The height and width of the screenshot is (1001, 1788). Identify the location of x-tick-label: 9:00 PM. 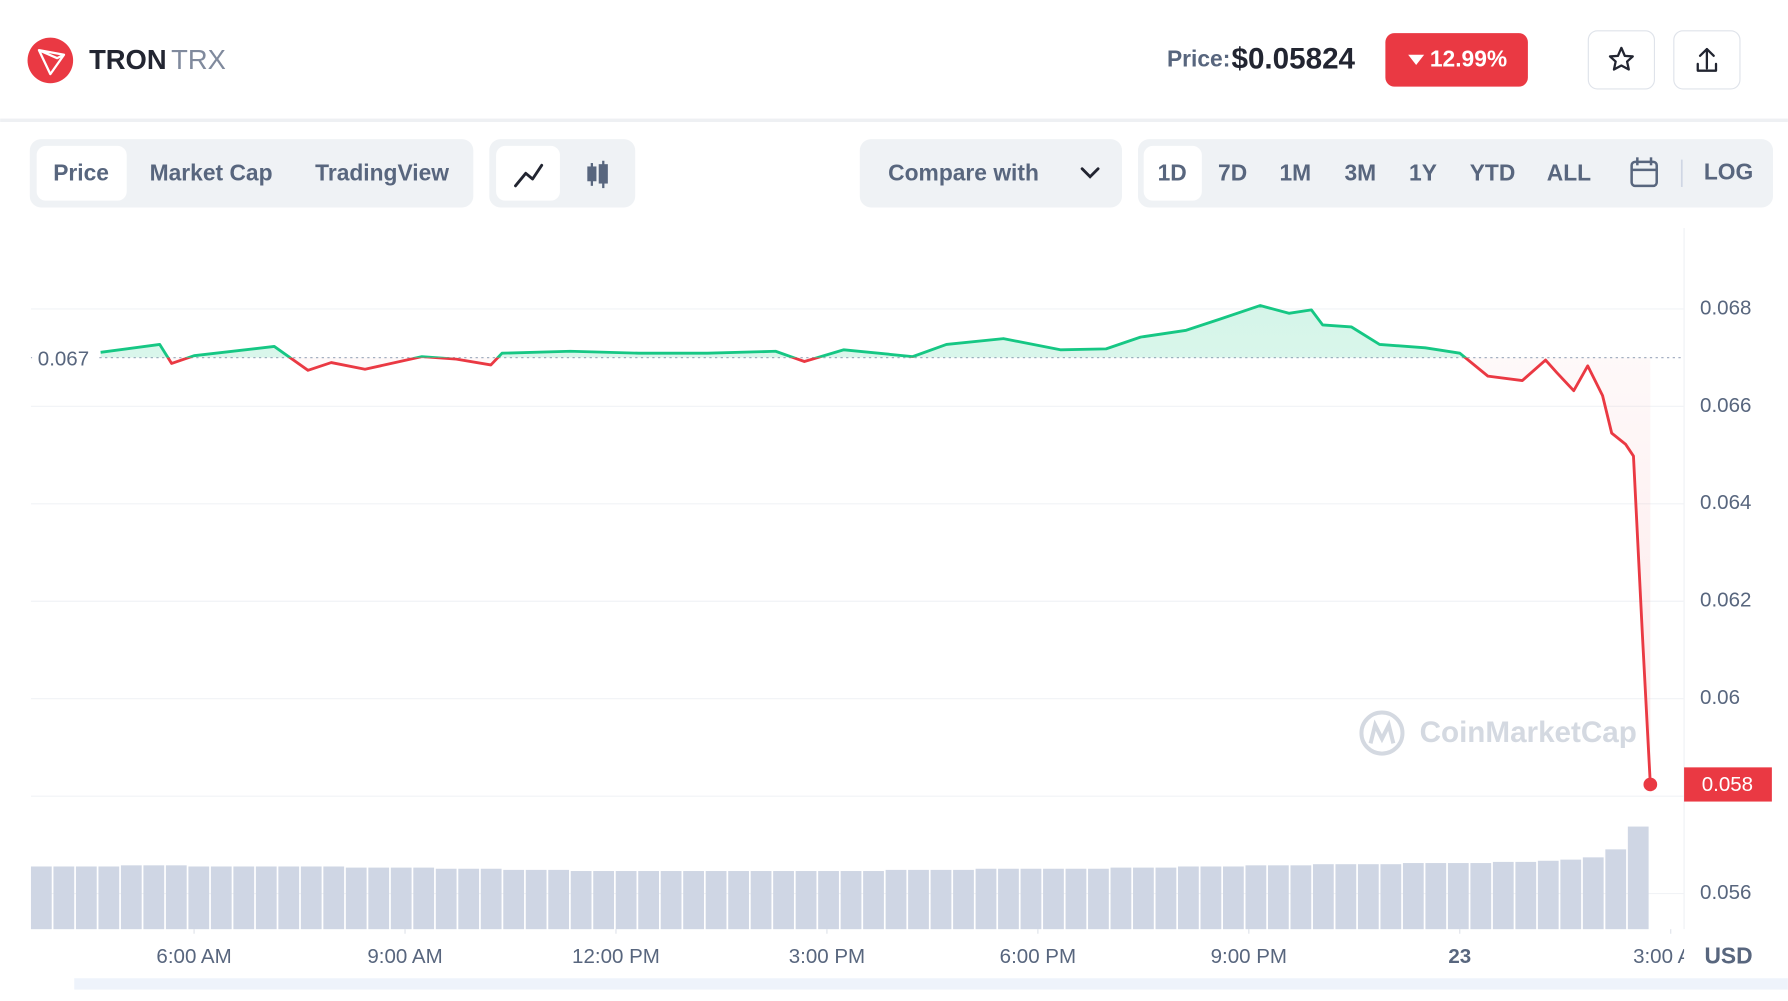
(1249, 956).